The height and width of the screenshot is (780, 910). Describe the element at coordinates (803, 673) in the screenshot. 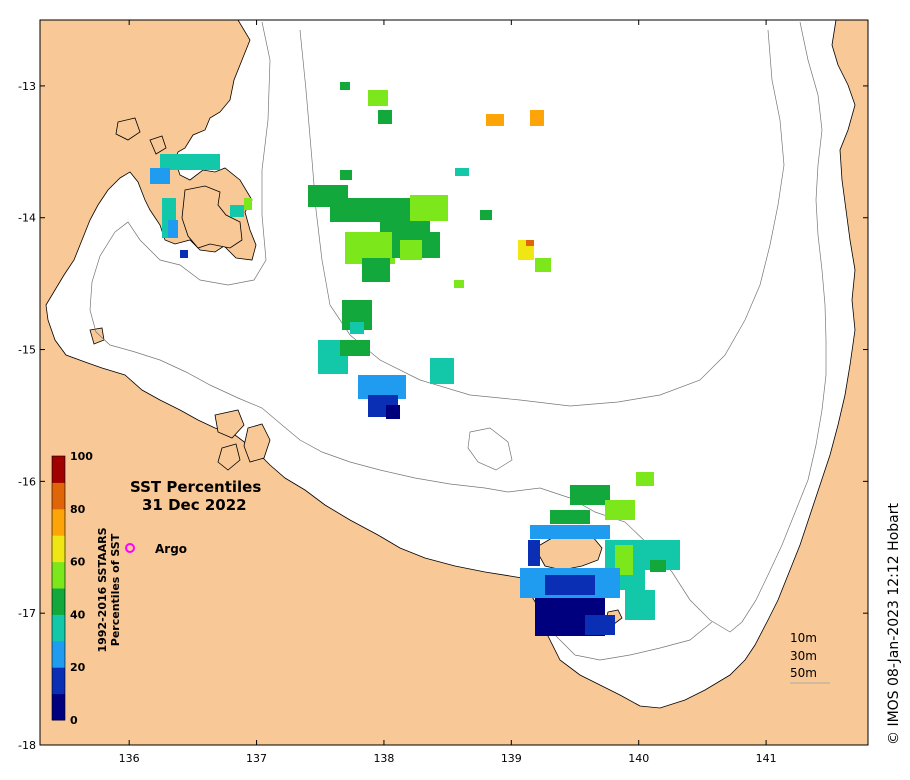

I see `depth-label-50m: 50m` at that location.